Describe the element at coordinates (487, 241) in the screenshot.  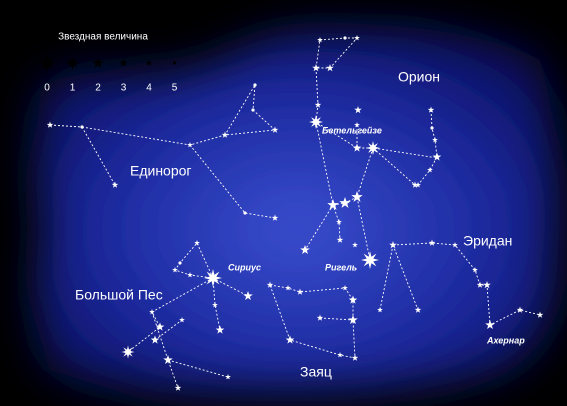
I see `label: Эридан` at that location.